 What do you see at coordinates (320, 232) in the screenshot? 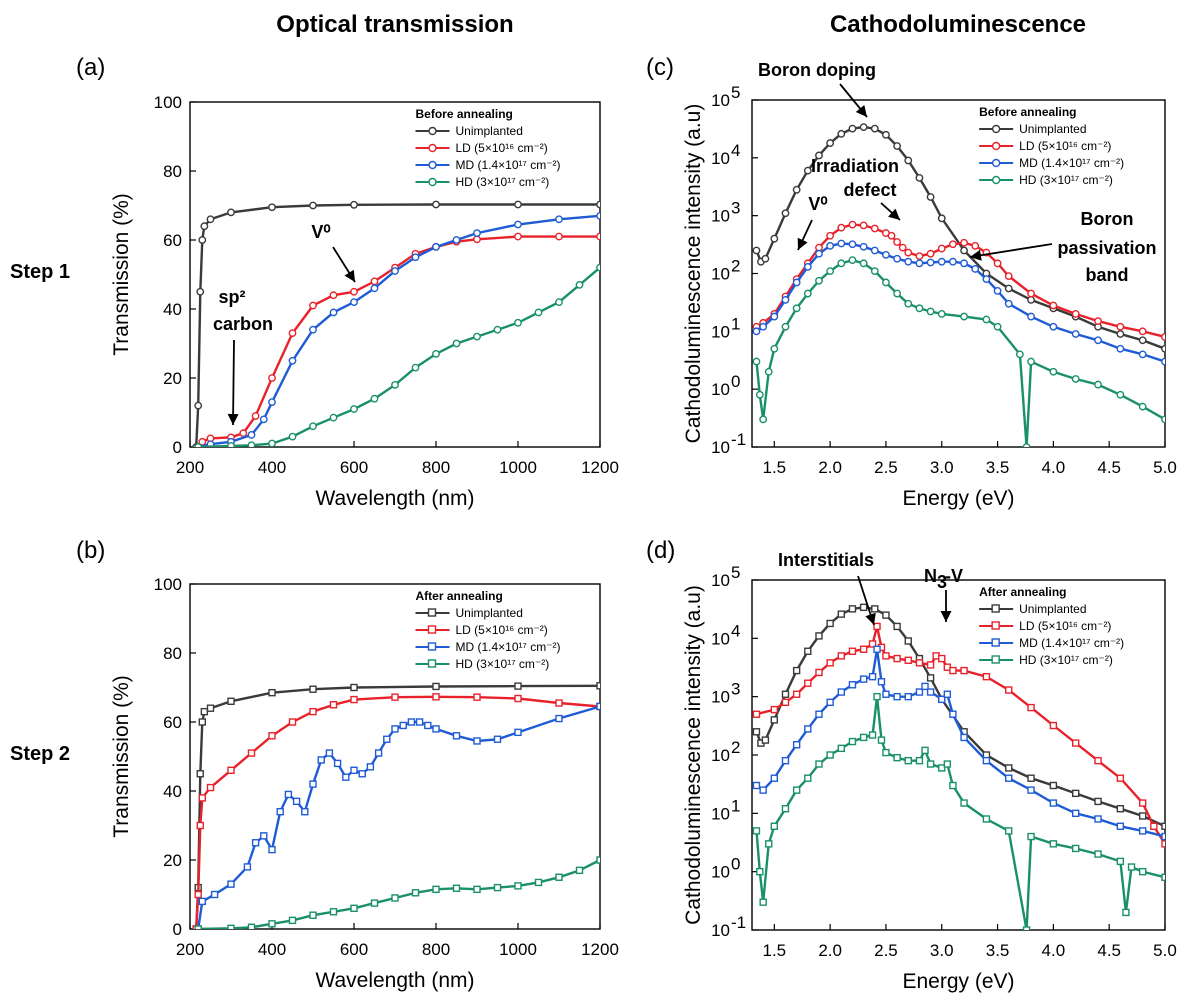
I see `annotation-v0: V⁰` at bounding box center [320, 232].